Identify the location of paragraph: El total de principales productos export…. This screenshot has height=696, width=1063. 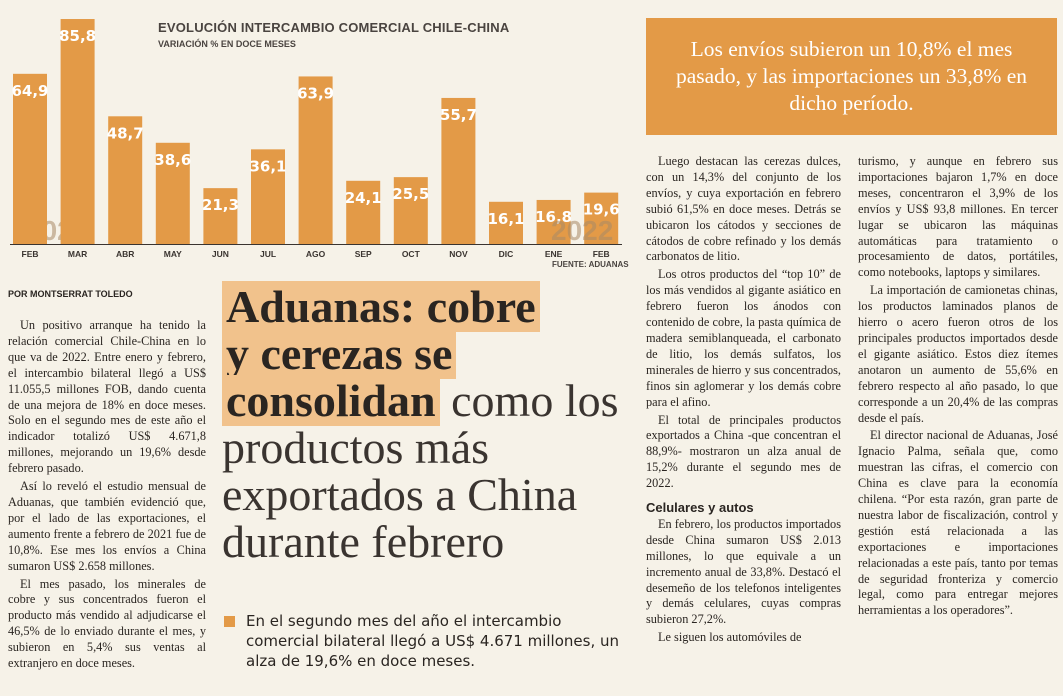
(743, 451).